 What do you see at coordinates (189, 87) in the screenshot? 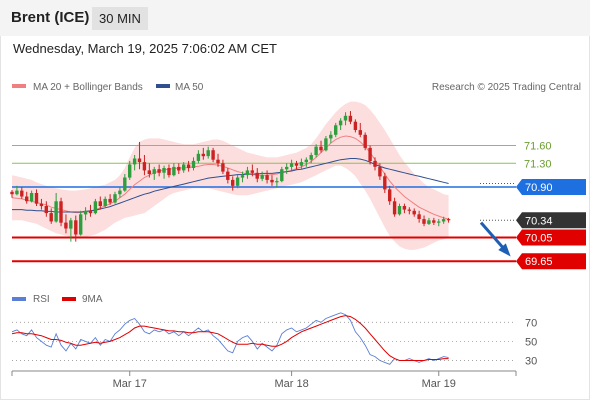
I see `ma50-legend-label: MA 50` at bounding box center [189, 87].